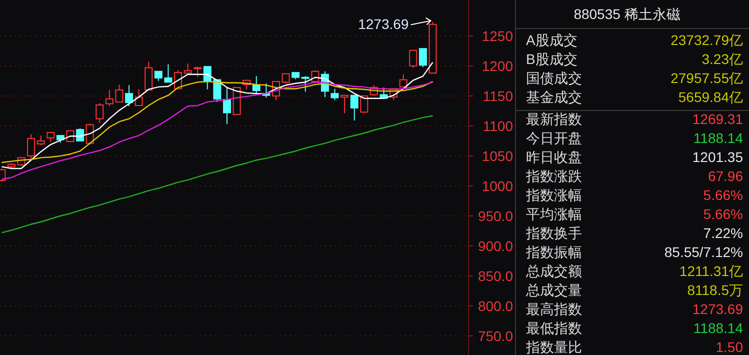 The image size is (749, 355). What do you see at coordinates (725, 176) in the screenshot?
I see `text: 67.96` at bounding box center [725, 176].